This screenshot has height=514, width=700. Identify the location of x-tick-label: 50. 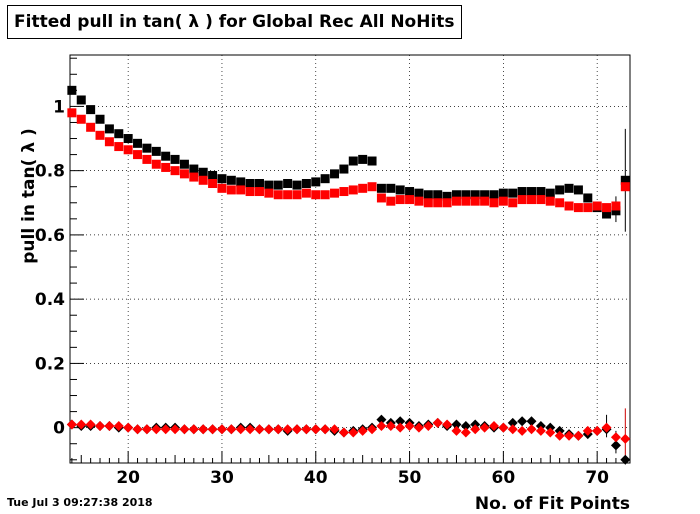
(410, 478).